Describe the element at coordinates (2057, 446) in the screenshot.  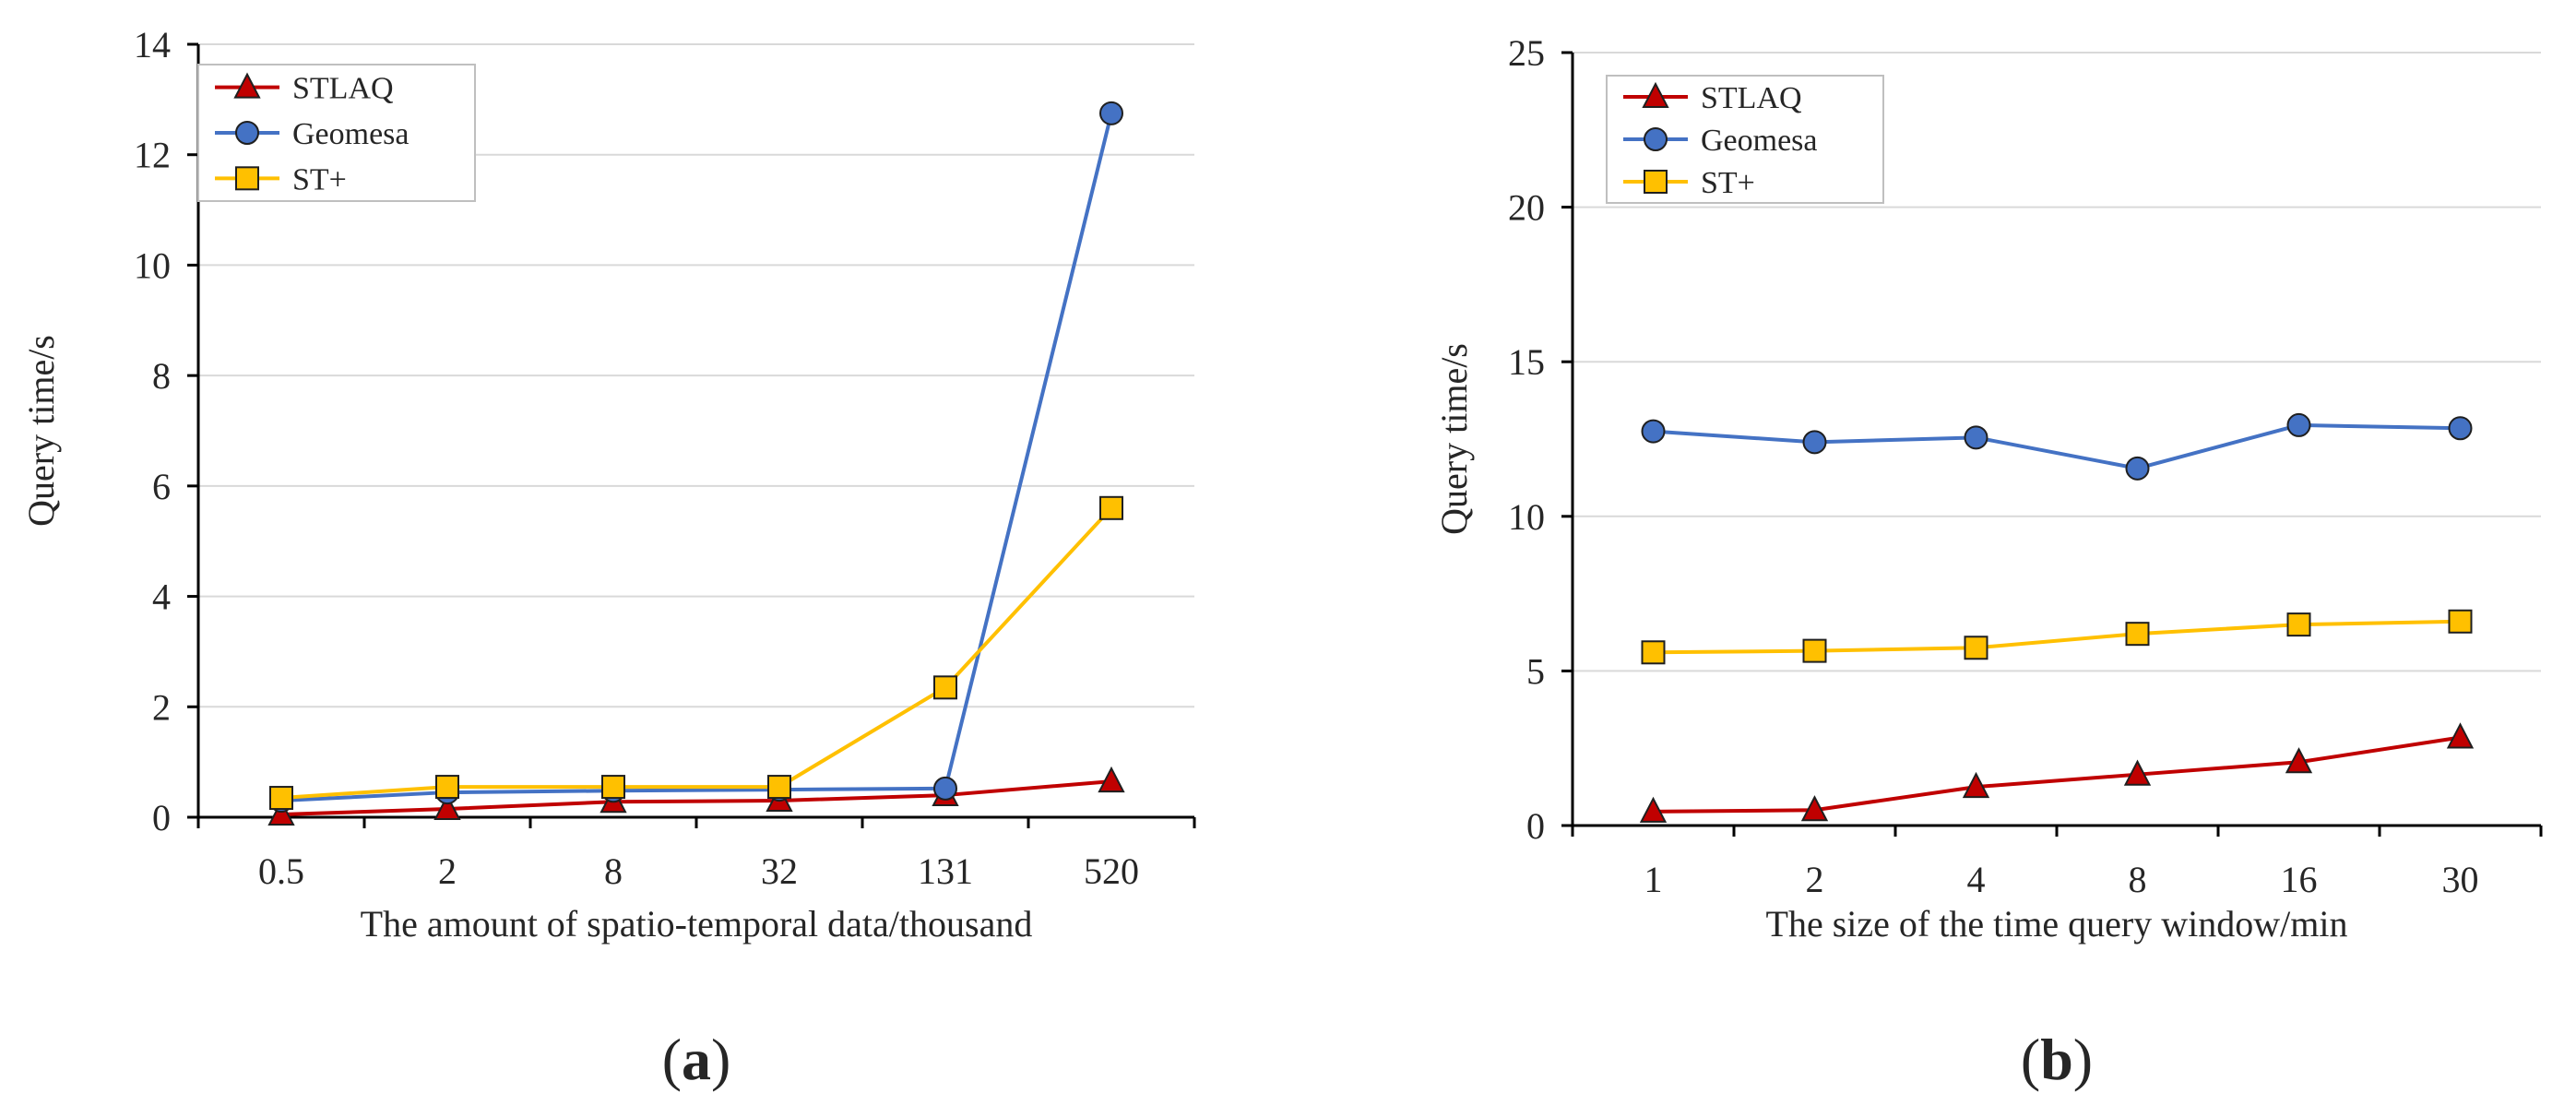
I see `series-line-geomesa` at that location.